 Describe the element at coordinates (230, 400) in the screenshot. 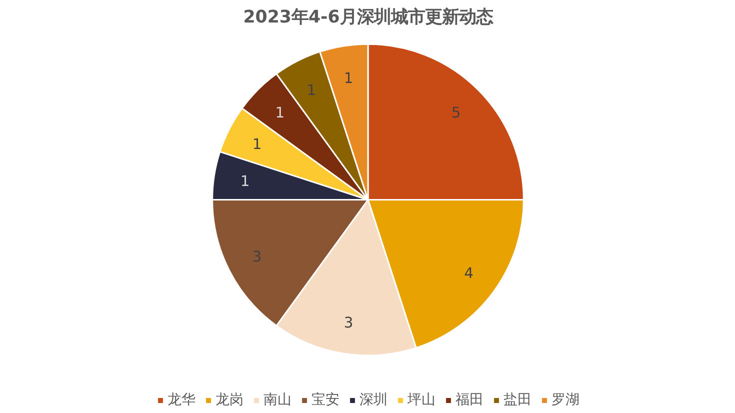

I see `legend-label: 龙岗` at that location.